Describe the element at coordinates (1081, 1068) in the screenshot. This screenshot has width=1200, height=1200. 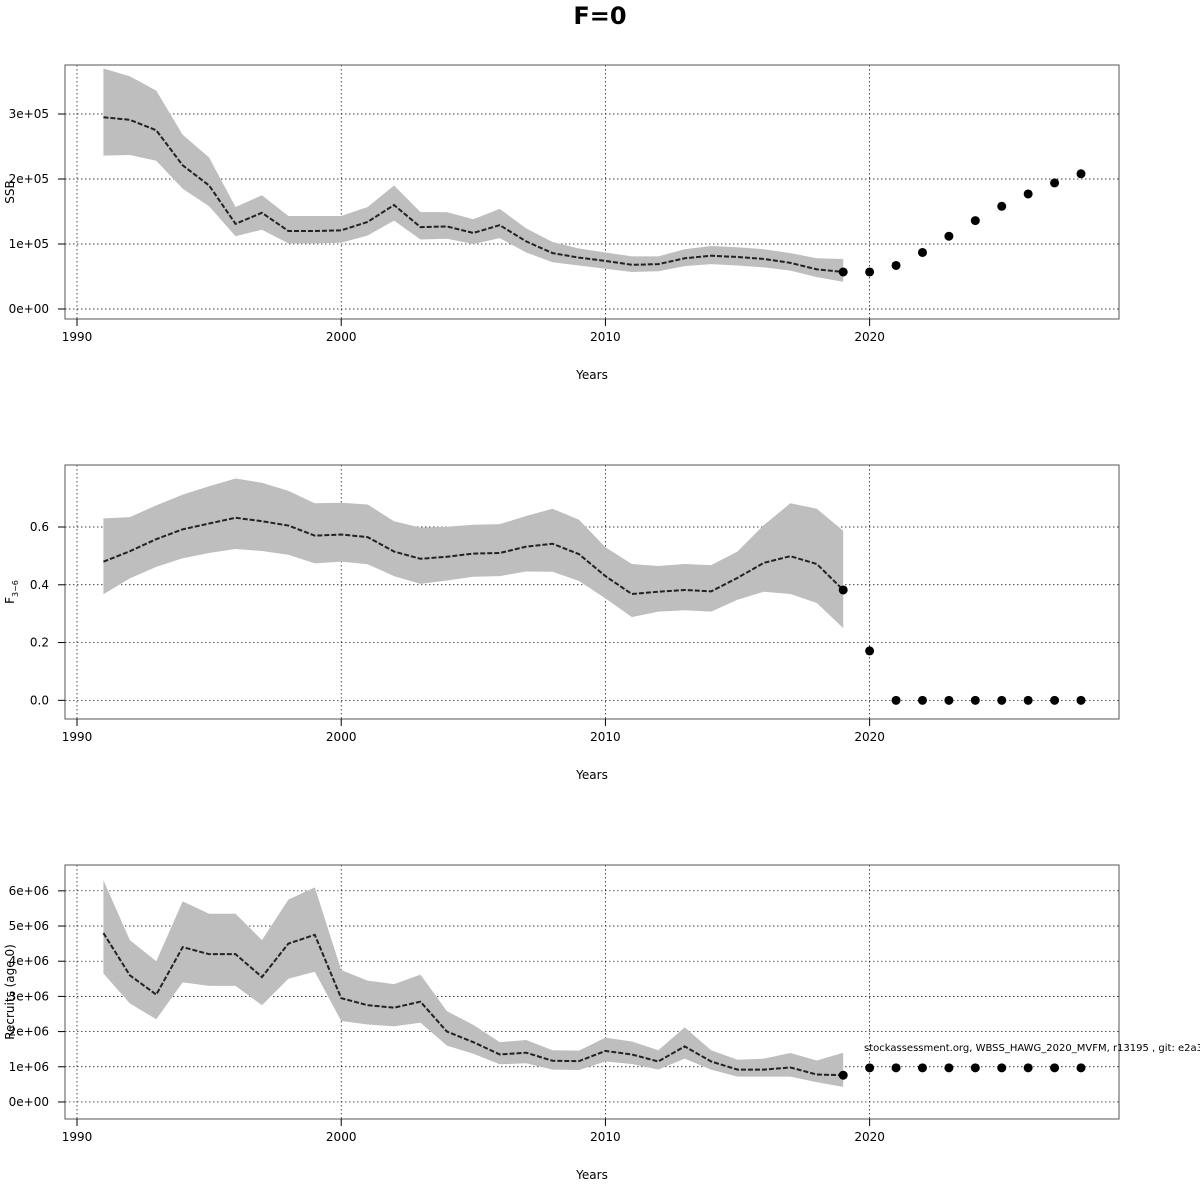
I see `recruits-forecast-point-2028` at that location.